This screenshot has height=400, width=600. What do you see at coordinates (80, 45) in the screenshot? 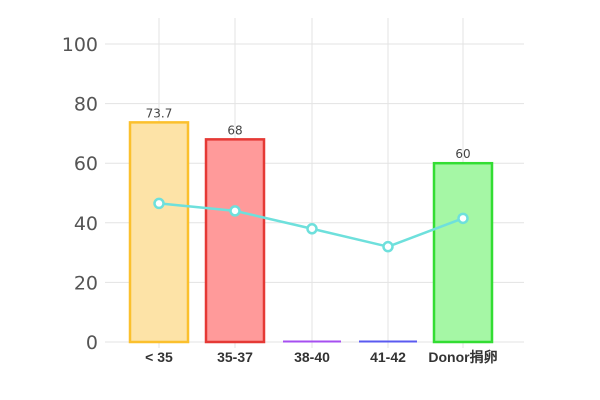
I see `y-tick-label: 100` at bounding box center [80, 45].